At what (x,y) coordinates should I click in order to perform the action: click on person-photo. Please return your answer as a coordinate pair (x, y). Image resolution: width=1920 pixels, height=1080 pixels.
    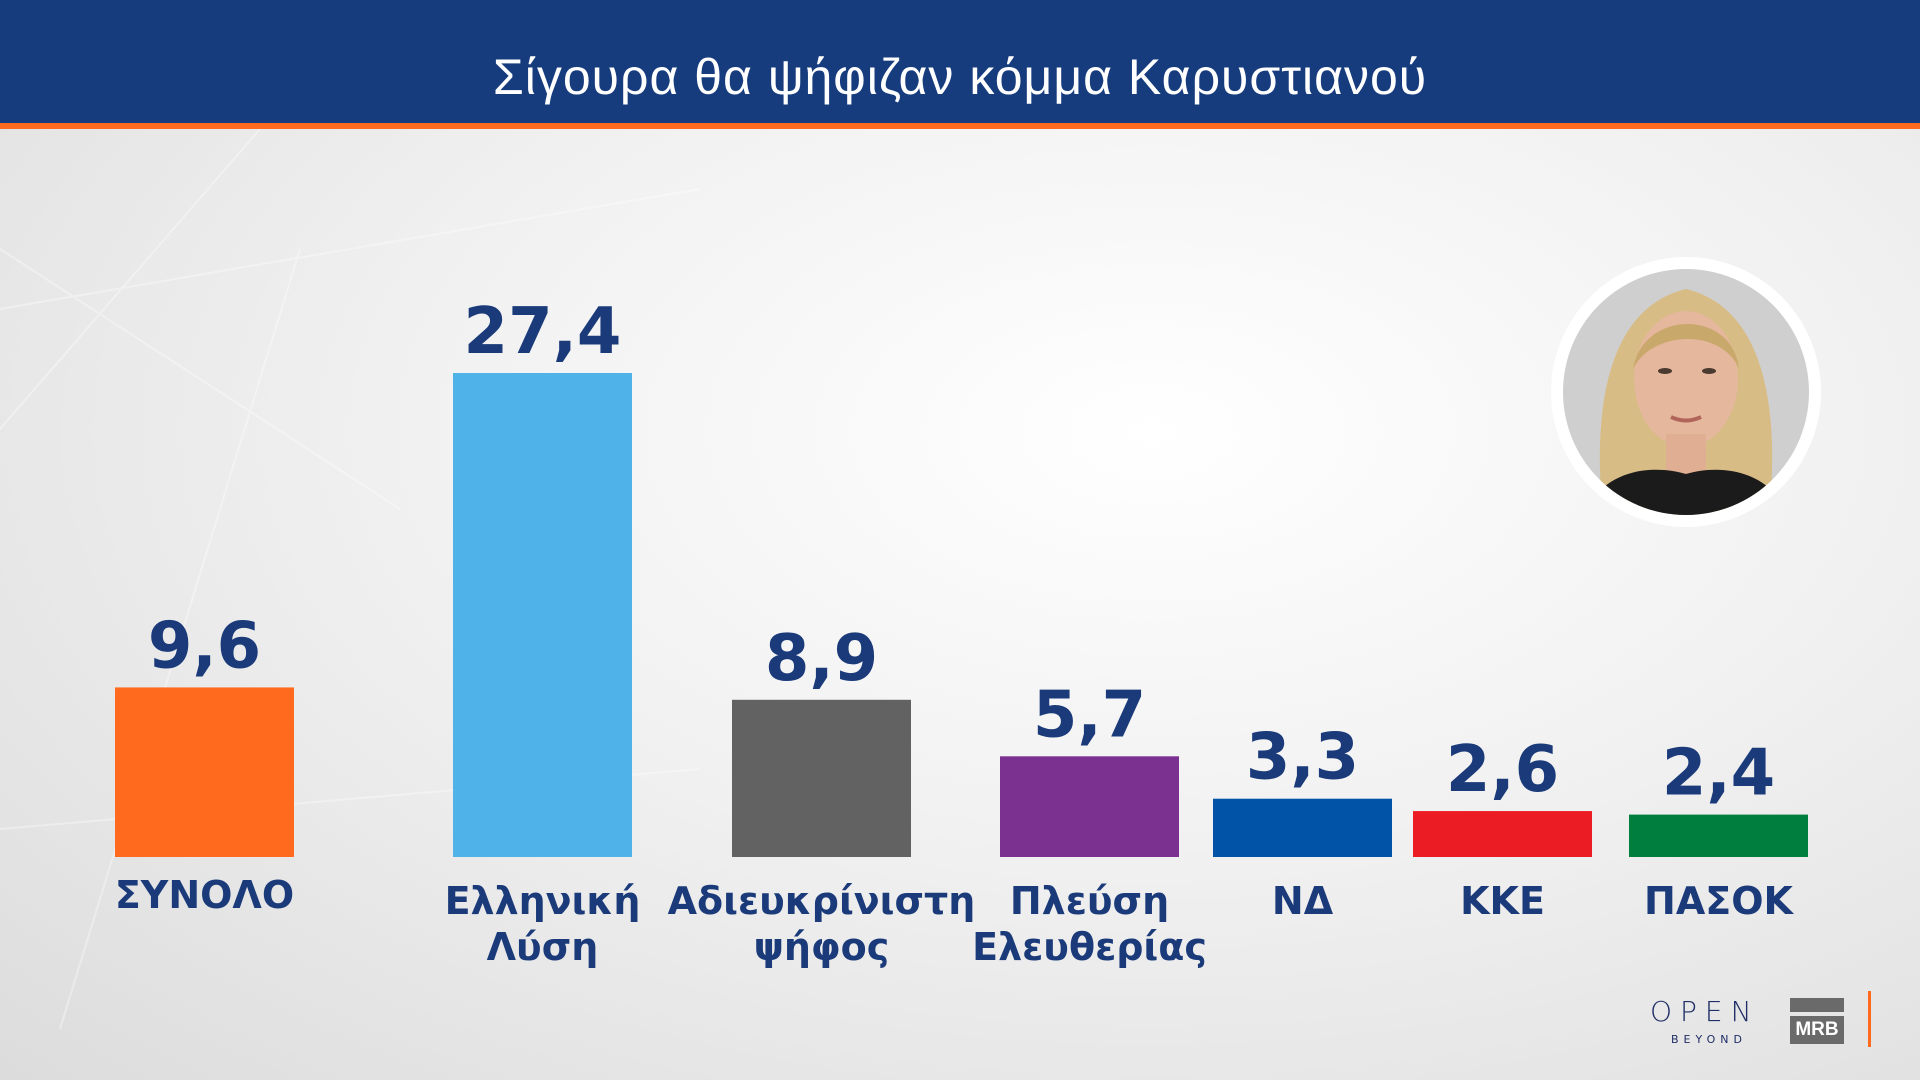
    Looking at the image, I should click on (1686, 392).